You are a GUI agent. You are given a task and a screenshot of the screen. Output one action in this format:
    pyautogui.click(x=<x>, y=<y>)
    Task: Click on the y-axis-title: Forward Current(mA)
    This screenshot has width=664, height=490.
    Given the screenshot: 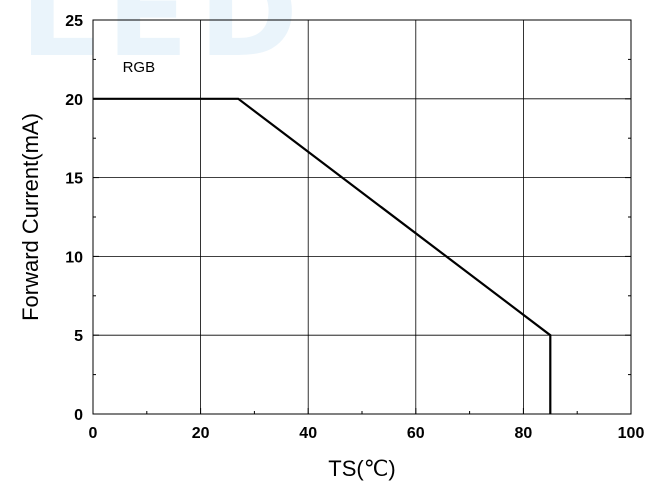 What is the action you would take?
    pyautogui.click(x=30, y=217)
    